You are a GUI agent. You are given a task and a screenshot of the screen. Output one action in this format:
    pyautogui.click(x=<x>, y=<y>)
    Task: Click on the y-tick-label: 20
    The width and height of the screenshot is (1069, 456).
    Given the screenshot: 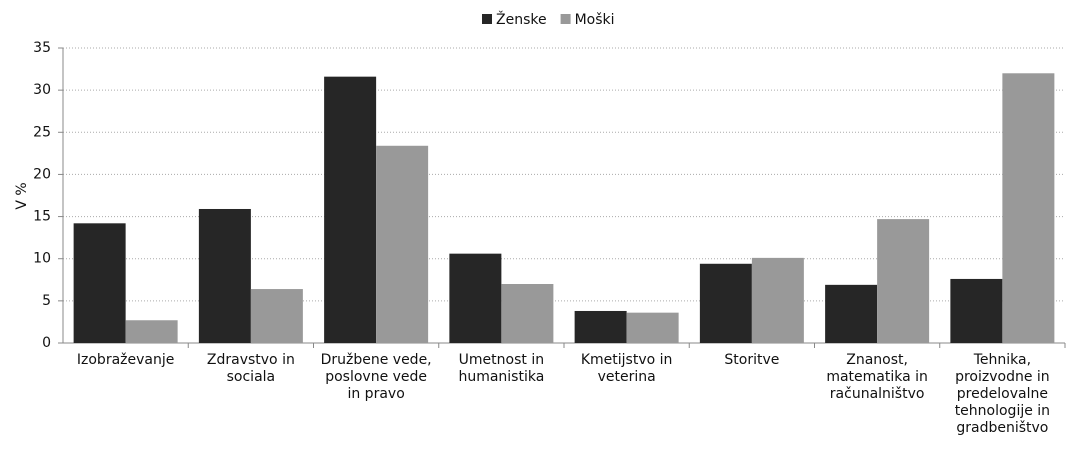 What is the action you would take?
    pyautogui.click(x=42, y=174)
    